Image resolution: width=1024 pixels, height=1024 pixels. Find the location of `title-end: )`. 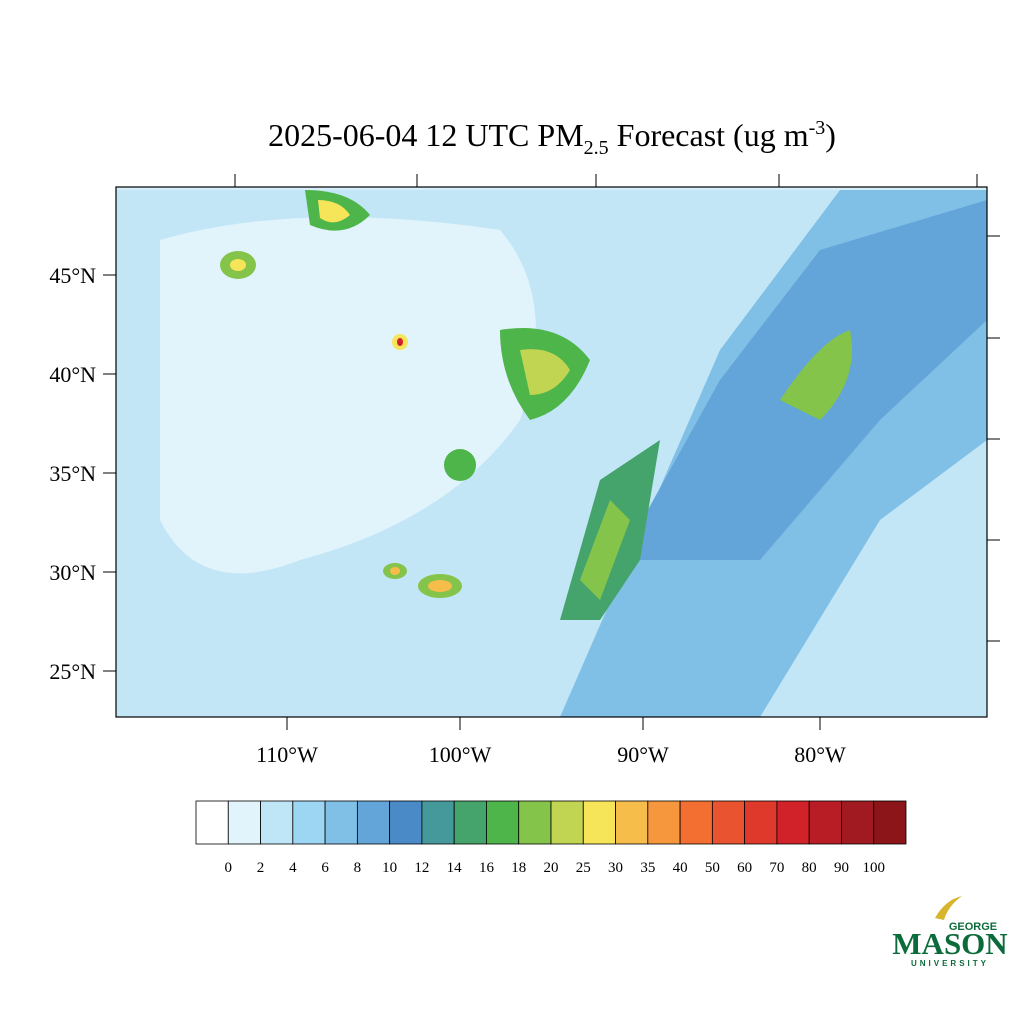

title-end: ) is located at coordinates (830, 135).